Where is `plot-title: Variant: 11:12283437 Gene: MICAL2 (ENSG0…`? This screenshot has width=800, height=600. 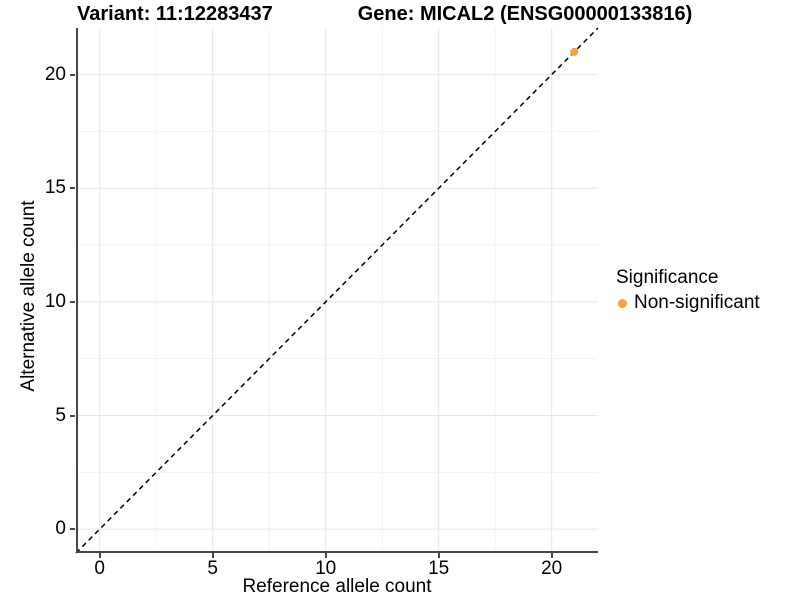 plot-title: Variant: 11:12283437 Gene: MICAL2 (ENSG0… is located at coordinates (384, 14).